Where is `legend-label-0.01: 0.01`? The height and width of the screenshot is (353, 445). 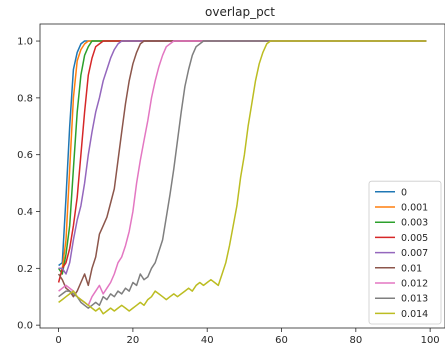
legend-label-0.01: 0.01 is located at coordinates (411, 268).